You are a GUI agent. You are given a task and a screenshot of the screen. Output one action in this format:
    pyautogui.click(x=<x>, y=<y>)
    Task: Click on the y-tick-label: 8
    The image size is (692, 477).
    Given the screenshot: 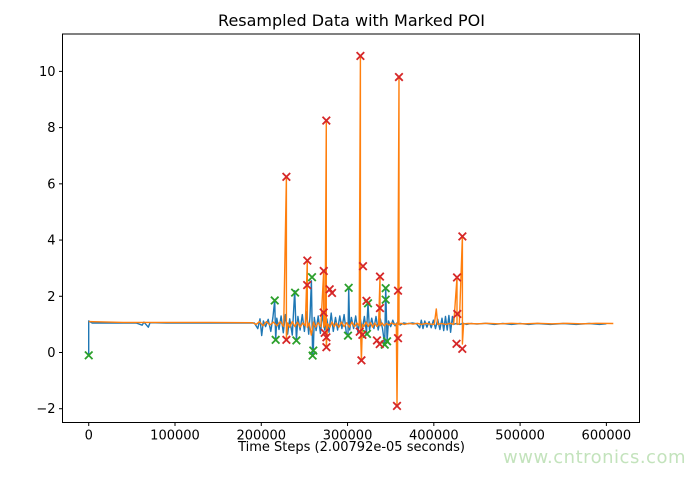 What is the action you would take?
    pyautogui.click(x=51, y=128)
    